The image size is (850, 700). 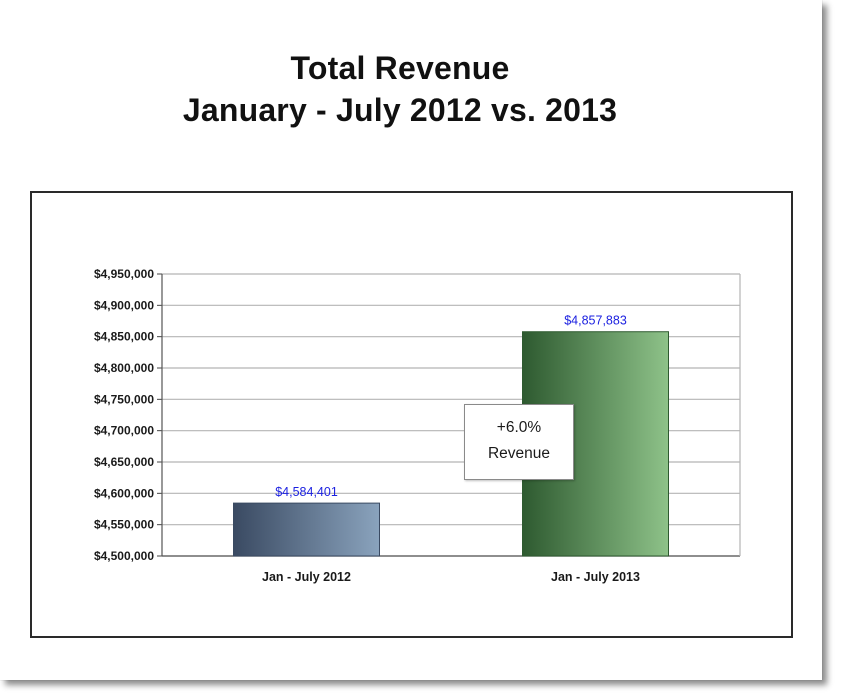 I want to click on x-category-label: Jan - July 2013, so click(x=595, y=577).